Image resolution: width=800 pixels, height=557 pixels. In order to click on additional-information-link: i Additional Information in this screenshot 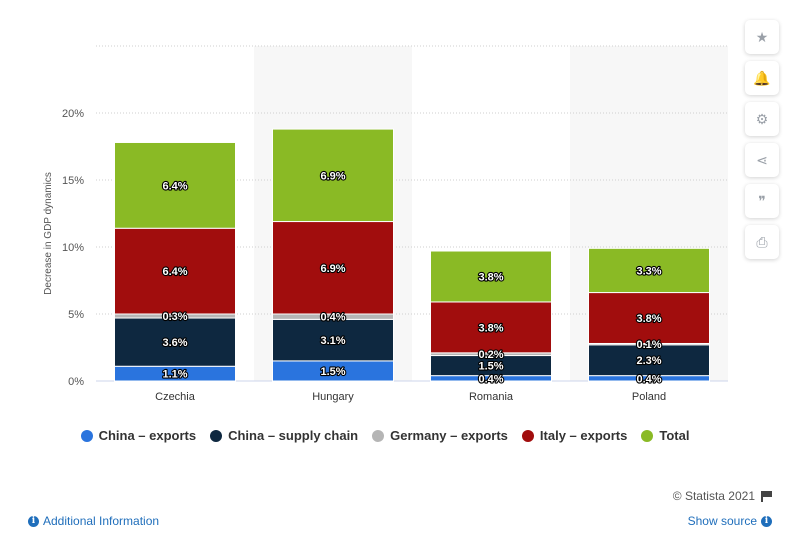, I will do `click(93, 521)`.